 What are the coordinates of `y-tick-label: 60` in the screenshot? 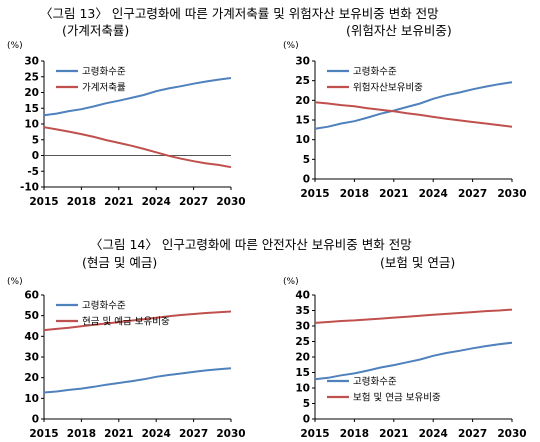 It's located at (31, 296).